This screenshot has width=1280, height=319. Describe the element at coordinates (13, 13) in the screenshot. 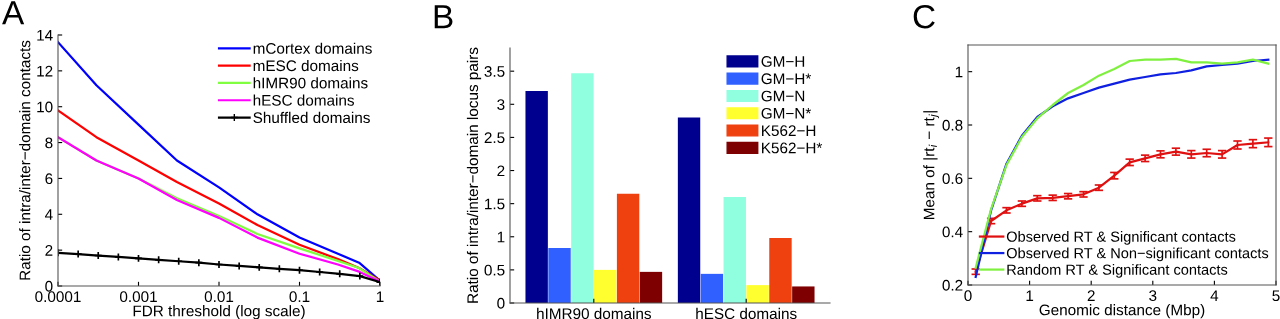

I see `chart-title: A` at that location.